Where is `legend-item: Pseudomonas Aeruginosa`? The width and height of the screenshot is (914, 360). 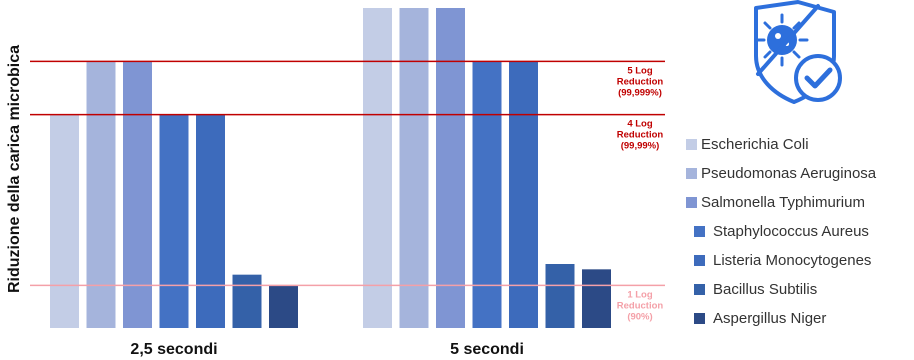
legend-item: Pseudomonas Aeruginosa is located at coordinates (800, 173).